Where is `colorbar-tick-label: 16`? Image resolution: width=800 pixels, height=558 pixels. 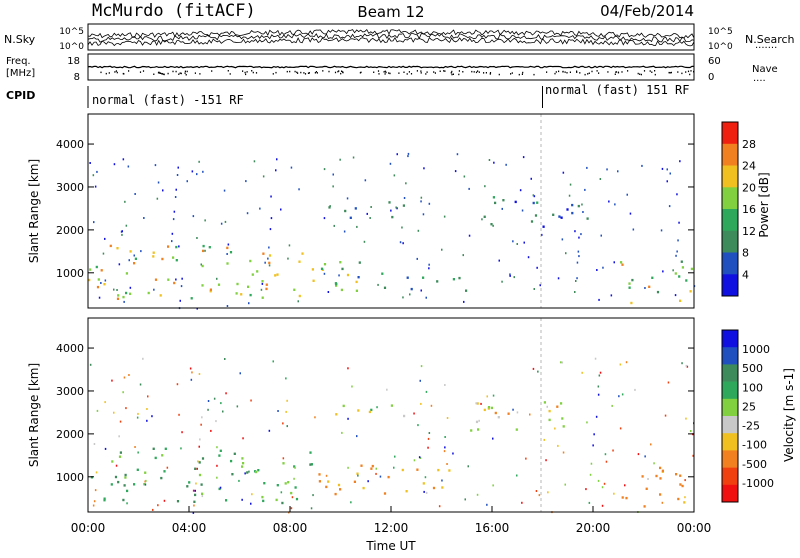 colorbar-tick-label: 16 is located at coordinates (749, 209).